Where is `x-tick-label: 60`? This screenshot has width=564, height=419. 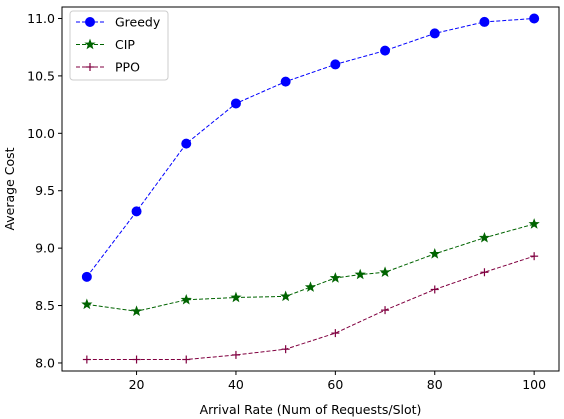
x-tick-label: 60 is located at coordinates (335, 384).